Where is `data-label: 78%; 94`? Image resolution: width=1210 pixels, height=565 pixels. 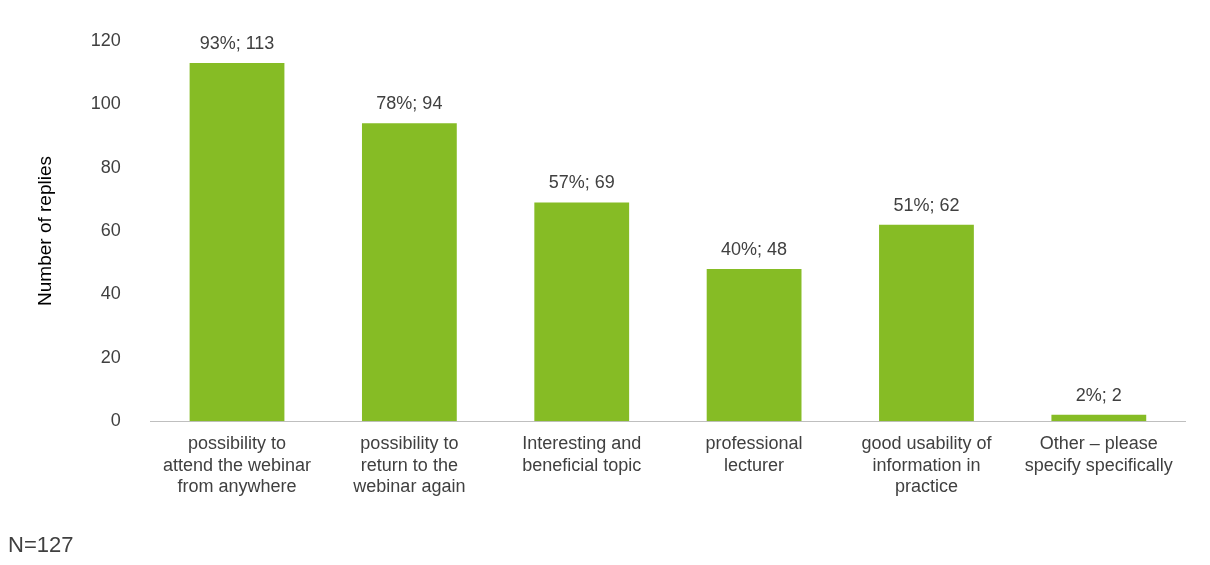 data-label: 78%; 94 is located at coordinates (409, 103).